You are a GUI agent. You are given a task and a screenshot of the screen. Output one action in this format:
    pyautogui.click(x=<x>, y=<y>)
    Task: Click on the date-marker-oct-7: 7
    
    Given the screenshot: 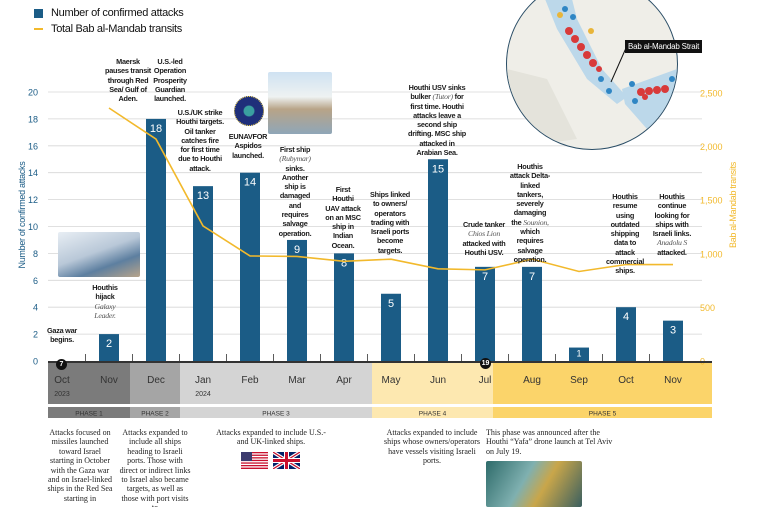 What is the action you would take?
    pyautogui.click(x=61, y=364)
    